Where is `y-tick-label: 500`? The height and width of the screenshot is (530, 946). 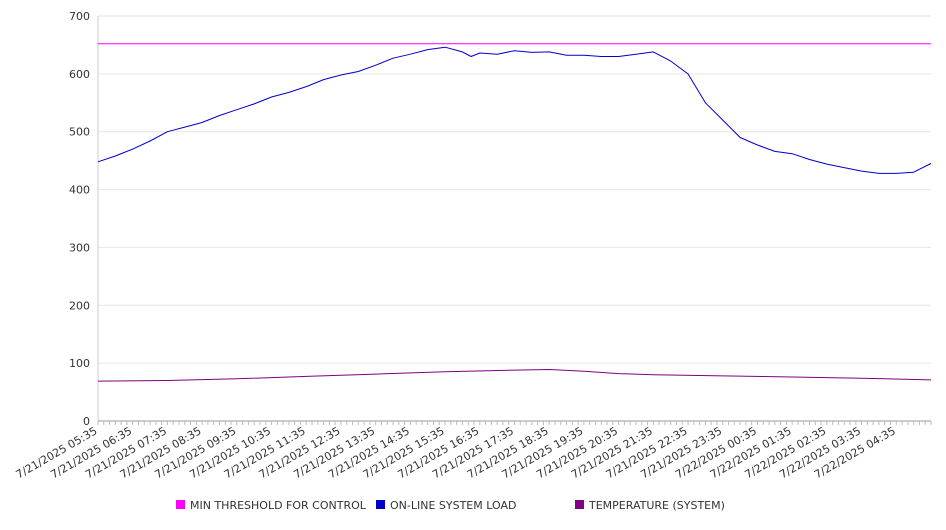
y-tick-label: 500 is located at coordinates (79, 132).